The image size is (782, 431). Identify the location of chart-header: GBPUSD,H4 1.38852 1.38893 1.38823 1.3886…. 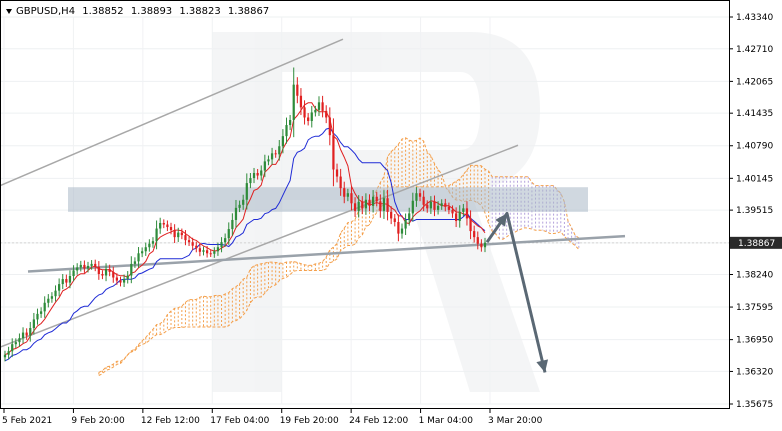
(137, 11).